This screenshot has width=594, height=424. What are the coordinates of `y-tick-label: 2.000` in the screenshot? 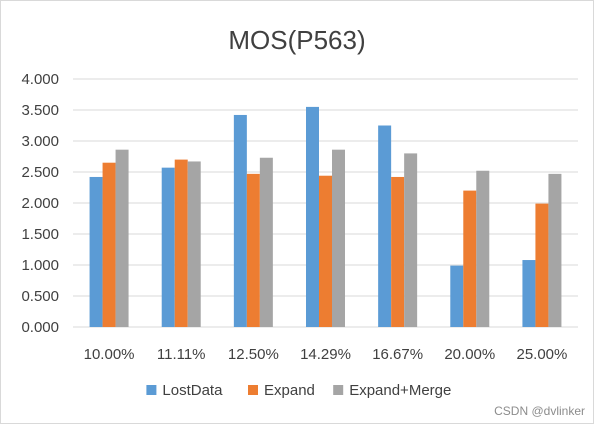 It's located at (40, 203).